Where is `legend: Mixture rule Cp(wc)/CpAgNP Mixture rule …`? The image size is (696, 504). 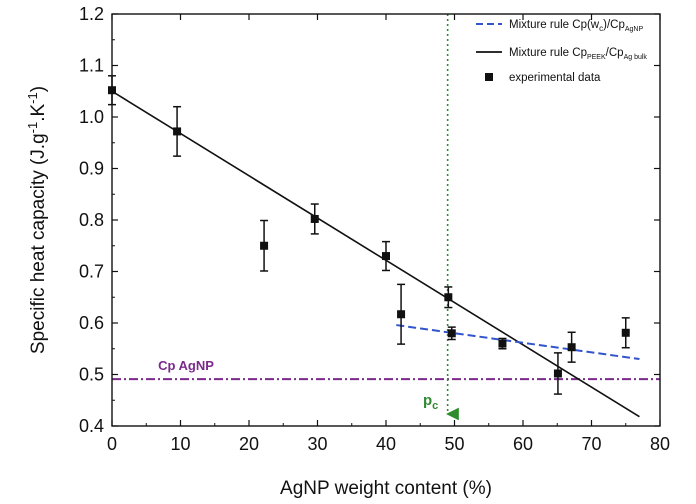 legend: Mixture rule Cp(wc)/CpAgNP Mixture rule … is located at coordinates (561, 51).